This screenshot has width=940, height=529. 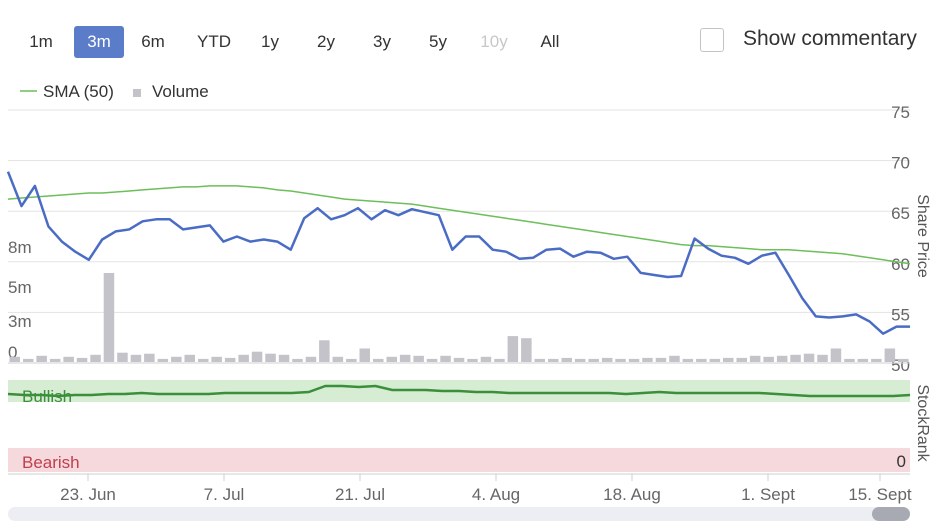 What do you see at coordinates (459, 391) in the screenshot?
I see `stockrank-line` at bounding box center [459, 391].